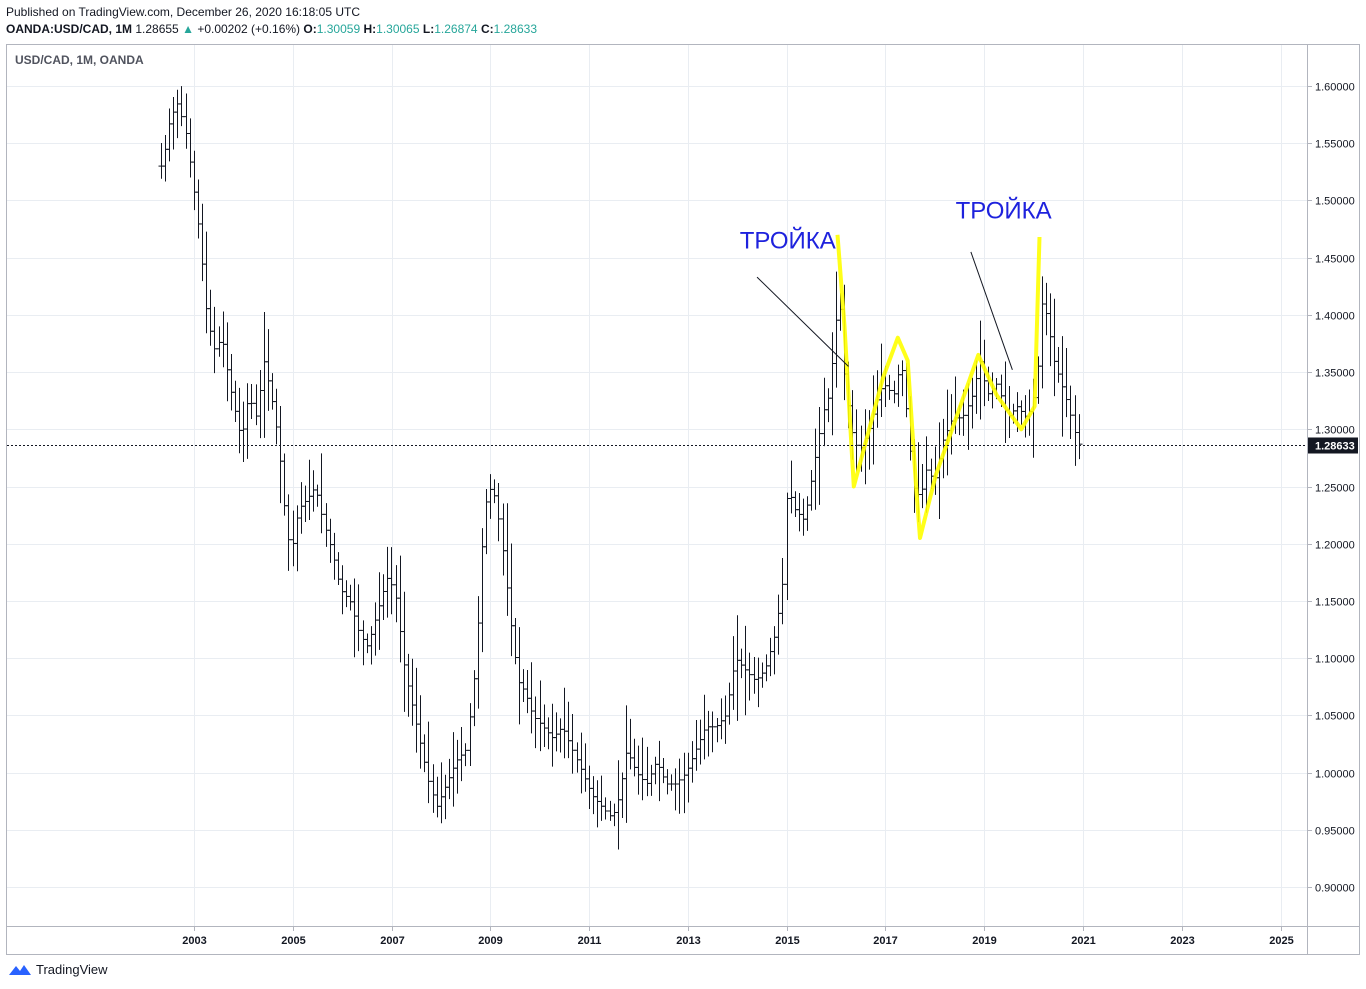 Image resolution: width=1366 pixels, height=989 pixels. What do you see at coordinates (1335, 489) in the screenshot?
I see `price-tick-label: 1.25000` at bounding box center [1335, 489].